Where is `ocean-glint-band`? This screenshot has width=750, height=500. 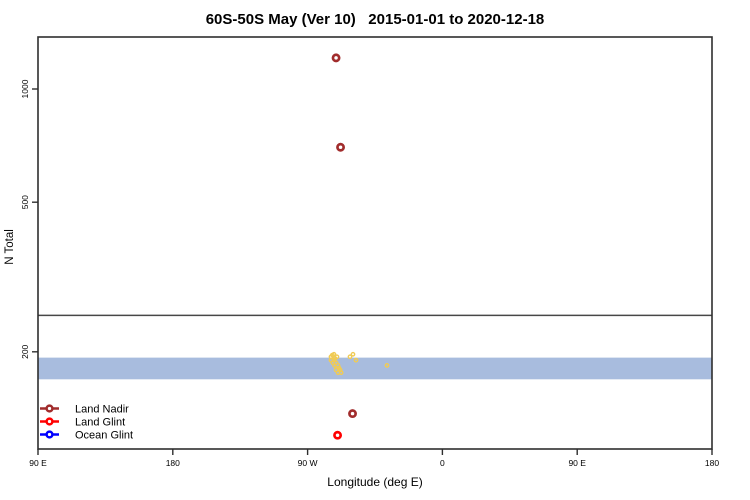 ocean-glint-band is located at coordinates (375, 368).